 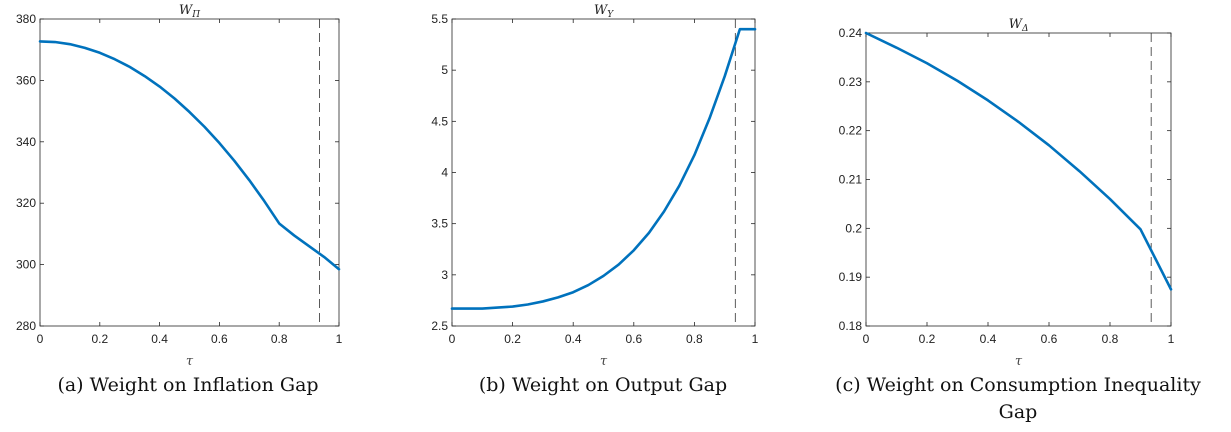 I want to click on y-tick-label: 5.5, so click(x=439, y=19).